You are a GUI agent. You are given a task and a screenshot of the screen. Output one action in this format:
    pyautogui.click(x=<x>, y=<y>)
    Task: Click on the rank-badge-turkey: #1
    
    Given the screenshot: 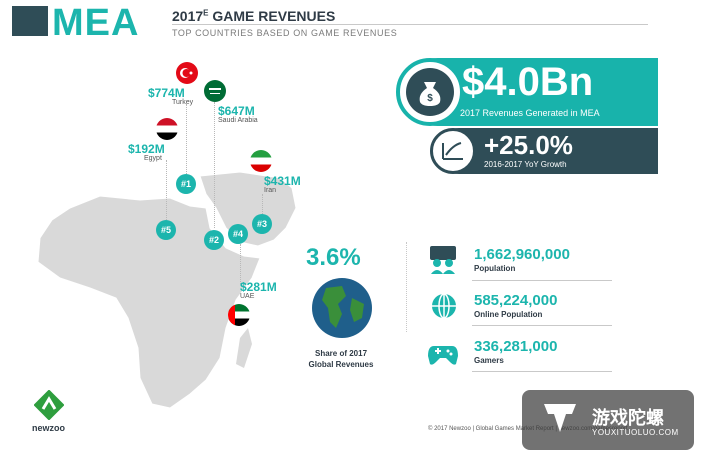 What is the action you would take?
    pyautogui.click(x=186, y=184)
    